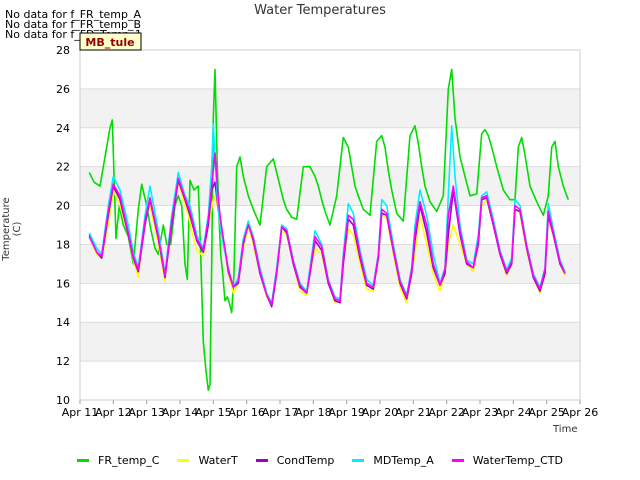 This screenshot has height=480, width=640. What do you see at coordinates (580, 412) in the screenshot?
I see `x-tick-label: Apr 26` at bounding box center [580, 412].